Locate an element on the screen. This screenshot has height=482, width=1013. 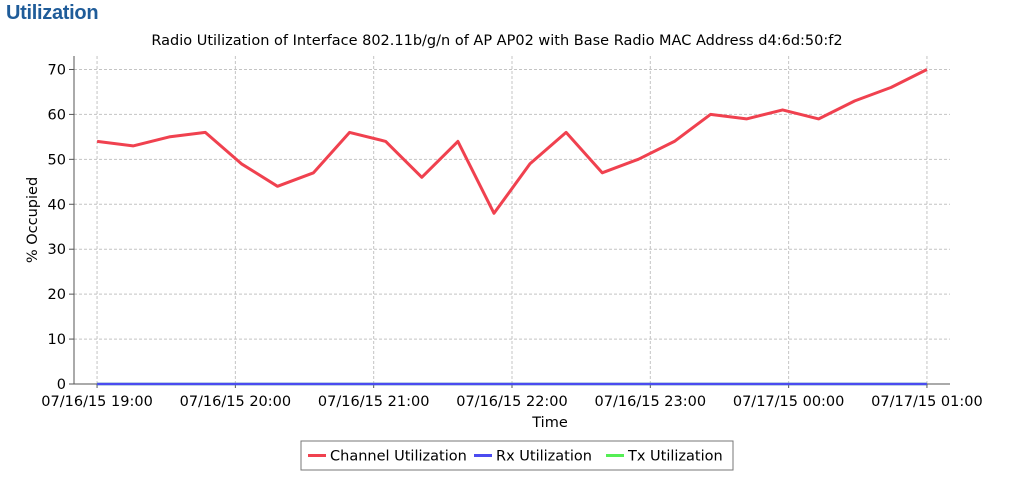
x-tick-label: 07/17/15 01:00 is located at coordinates (927, 402).